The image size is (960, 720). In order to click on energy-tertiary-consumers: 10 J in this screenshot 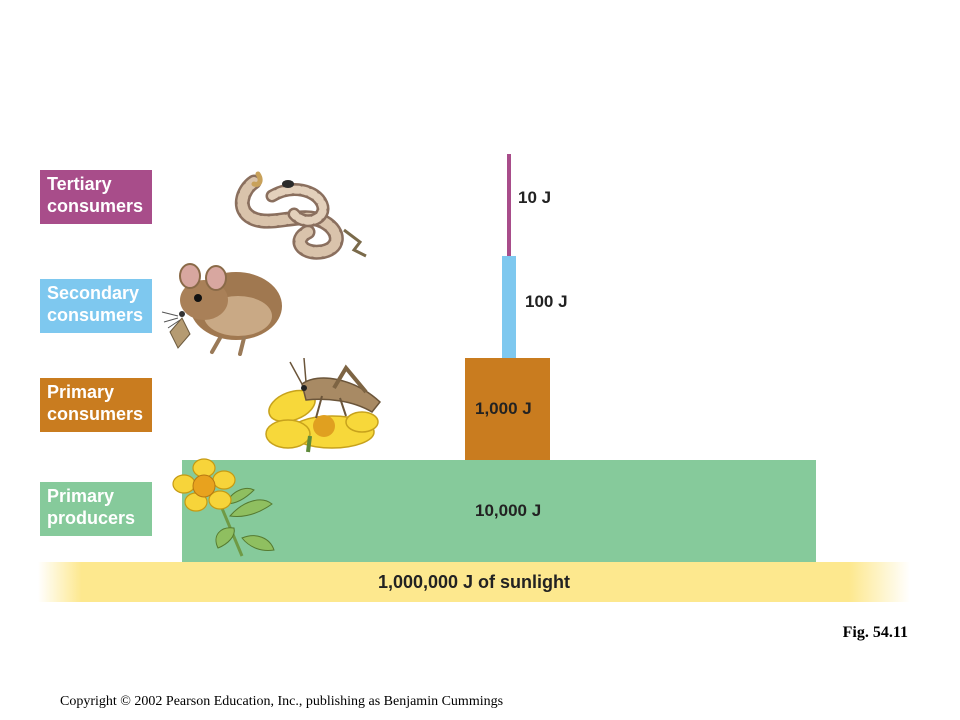, I will do `click(535, 197)`.